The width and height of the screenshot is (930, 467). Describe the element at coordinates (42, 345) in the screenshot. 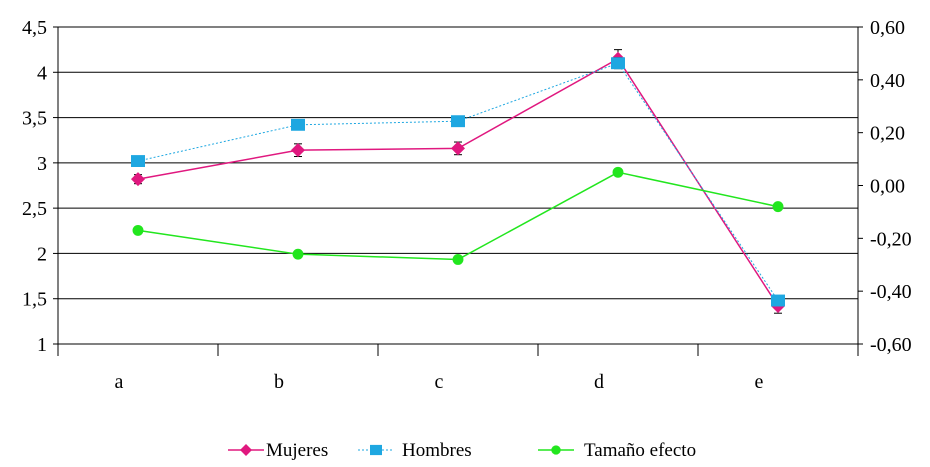

I see `y-left-tick-label: 1` at that location.